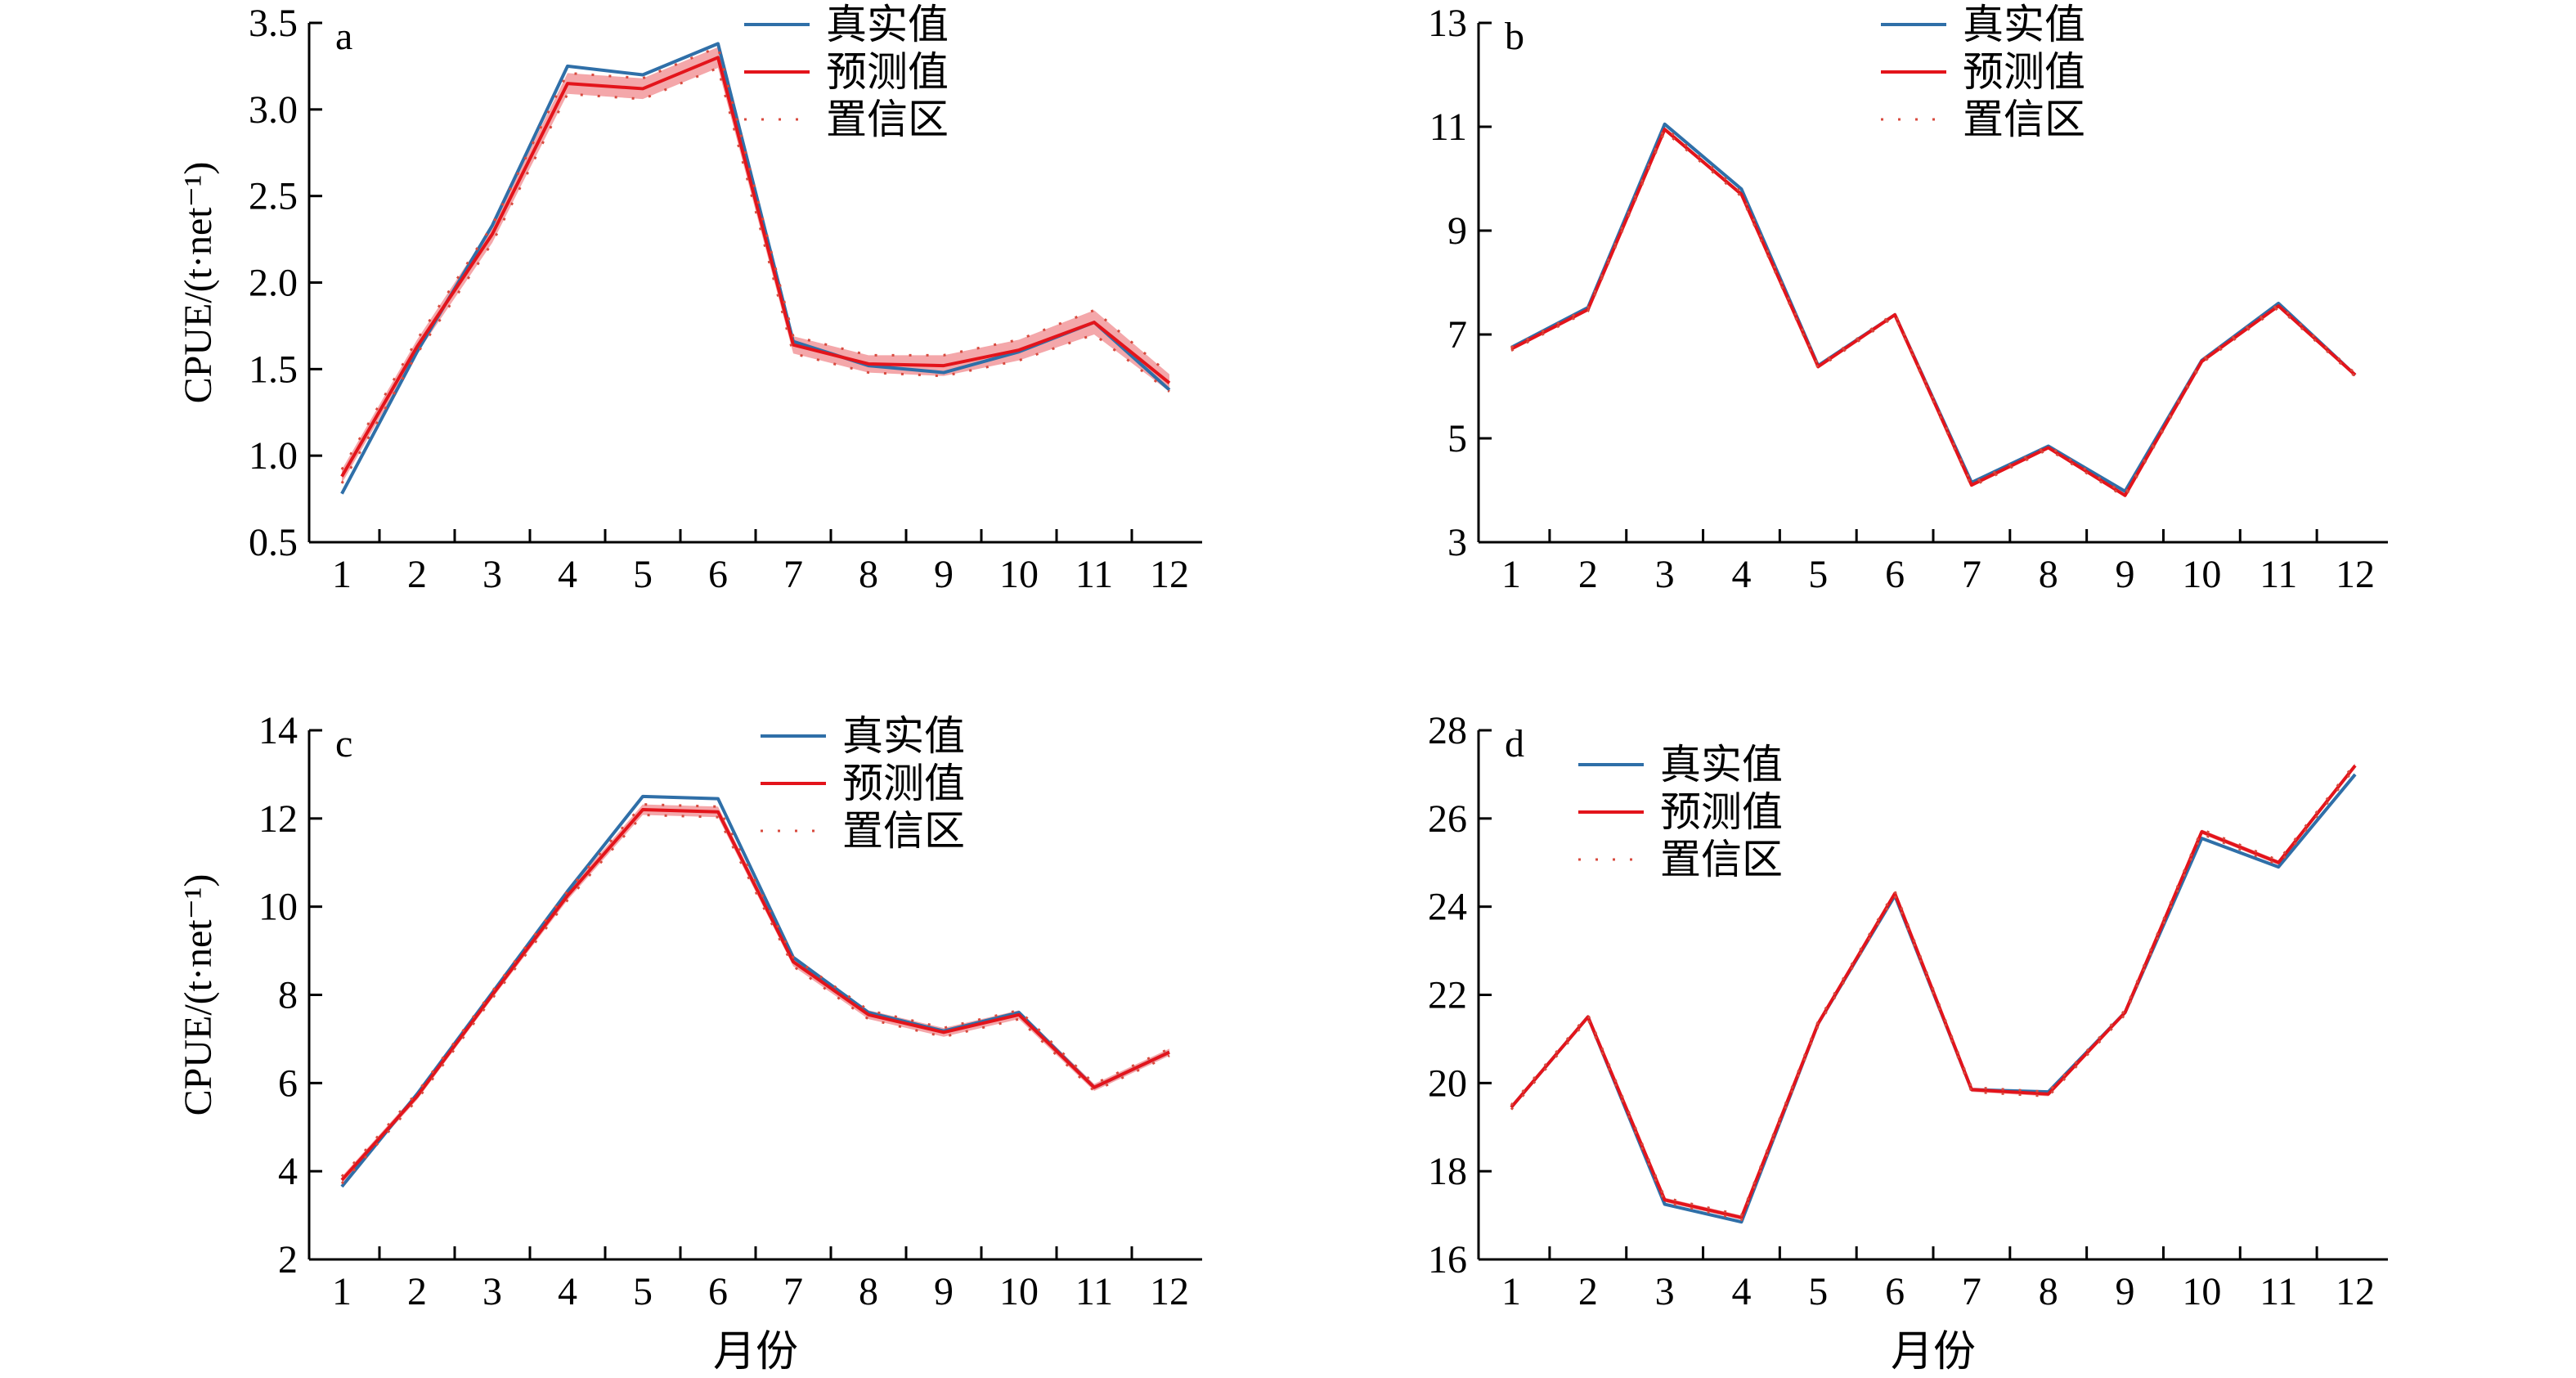 This screenshot has height=1378, width=2576. I want to click on y-tick-label: 13, so click(1447, 23).